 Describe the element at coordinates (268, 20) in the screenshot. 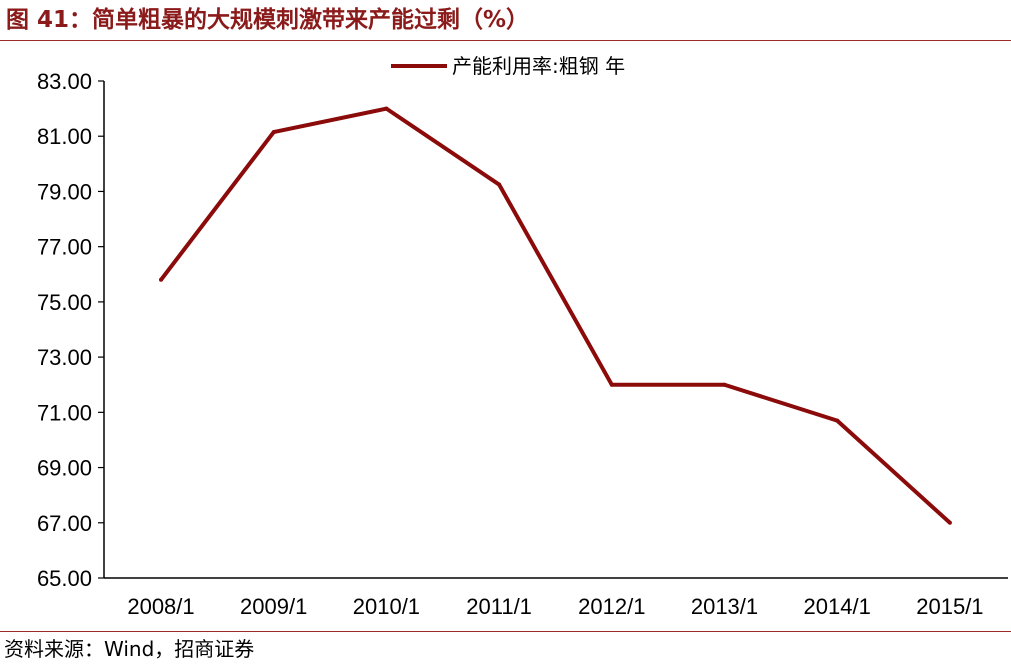

I see `figure-title: 图 41：简单粗暴的大规模刺激带来产能过剩（%）` at that location.